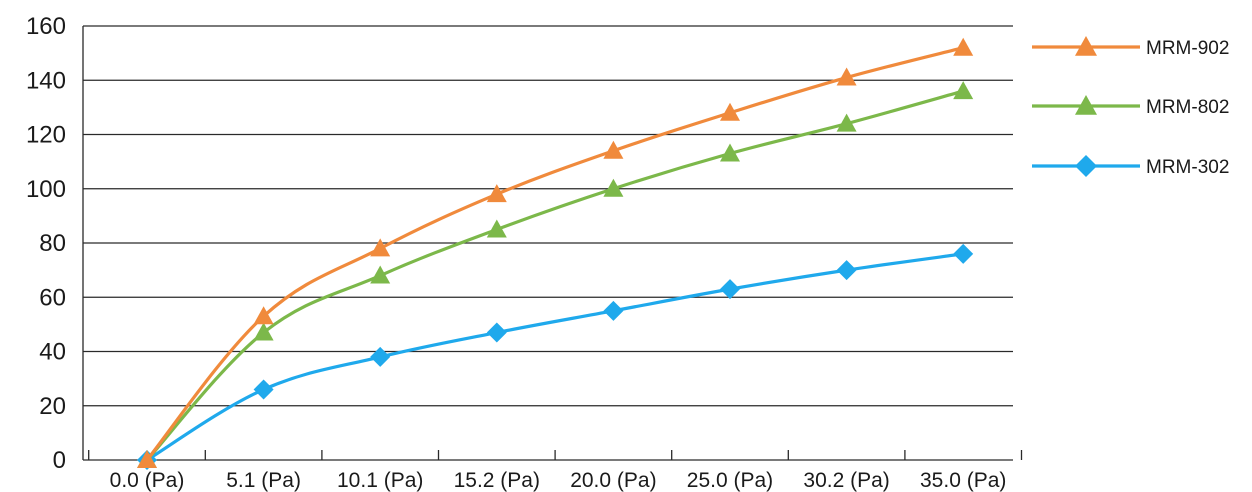  What do you see at coordinates (59, 460) in the screenshot?
I see `y-tick-label: 0` at bounding box center [59, 460].